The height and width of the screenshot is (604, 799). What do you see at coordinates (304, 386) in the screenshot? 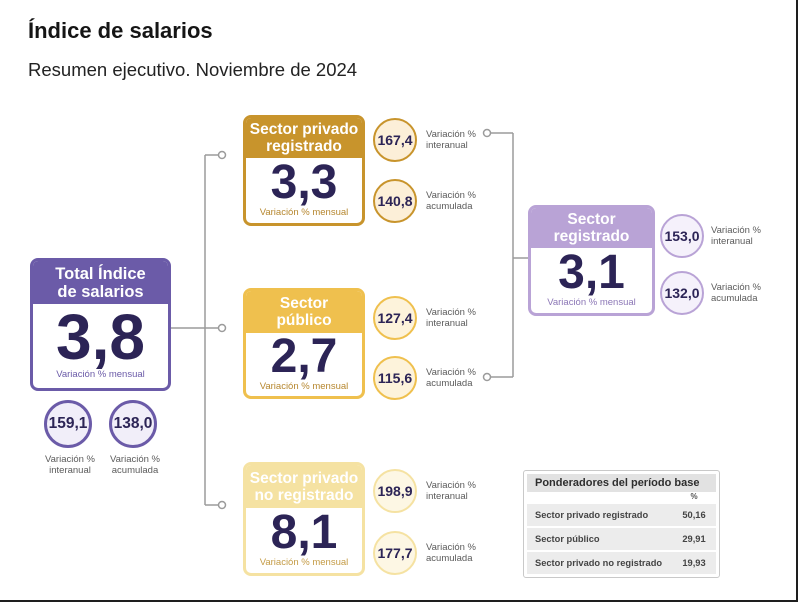
I see `sector-publico-caption: Variación % mensual` at bounding box center [304, 386].